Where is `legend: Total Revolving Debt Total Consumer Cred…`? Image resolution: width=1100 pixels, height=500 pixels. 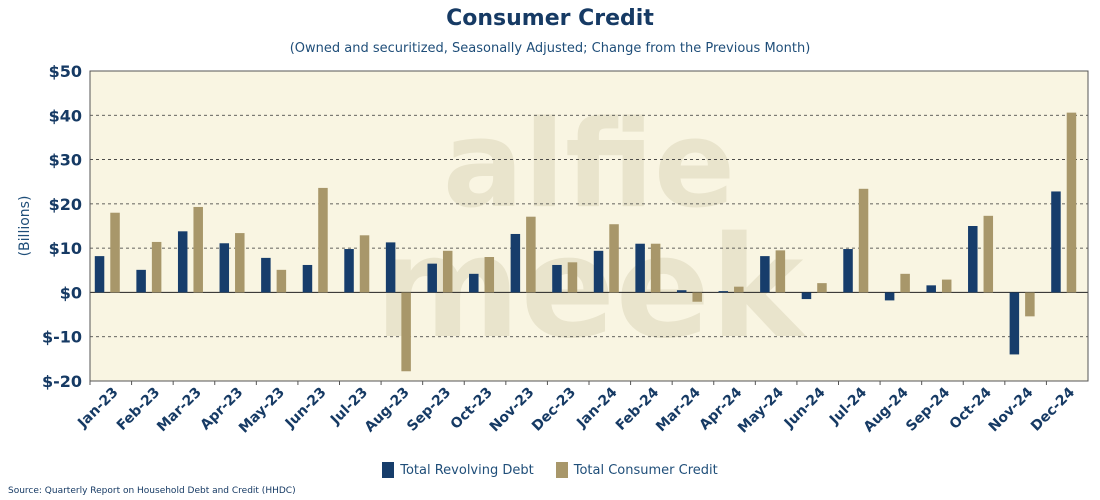 legend: Total Revolving Debt Total Consumer Cred… is located at coordinates (550, 470).